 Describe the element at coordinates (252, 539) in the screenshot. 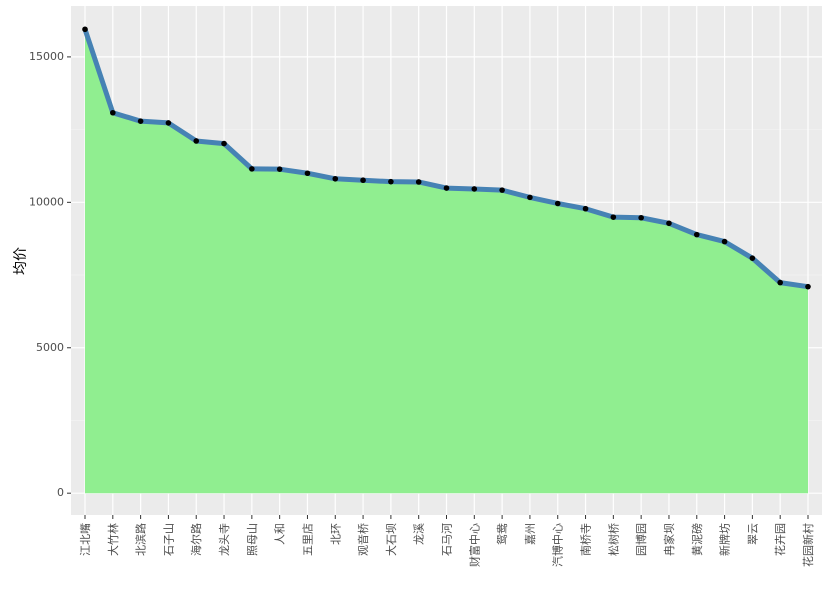

I see `x-tick-label: 照母山` at that location.